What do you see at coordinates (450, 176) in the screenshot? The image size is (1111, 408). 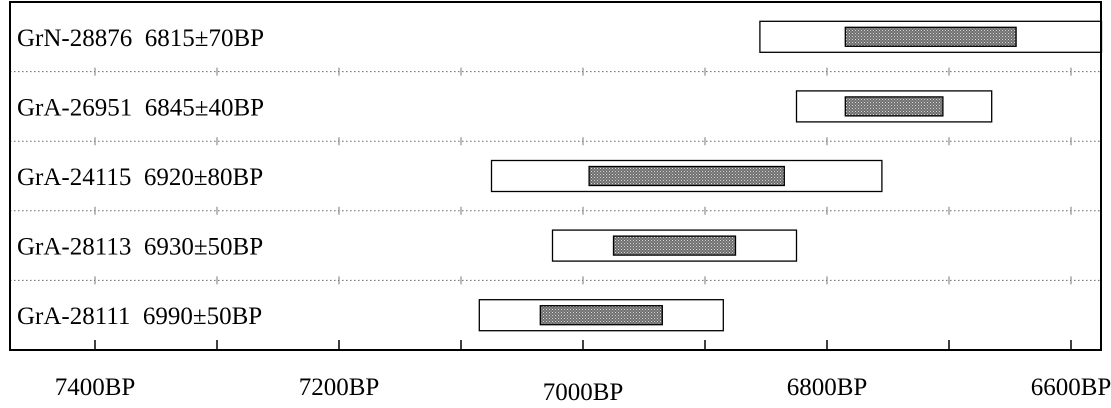 I see `sample-row: GrA-24115 6920±80BP` at bounding box center [450, 176].